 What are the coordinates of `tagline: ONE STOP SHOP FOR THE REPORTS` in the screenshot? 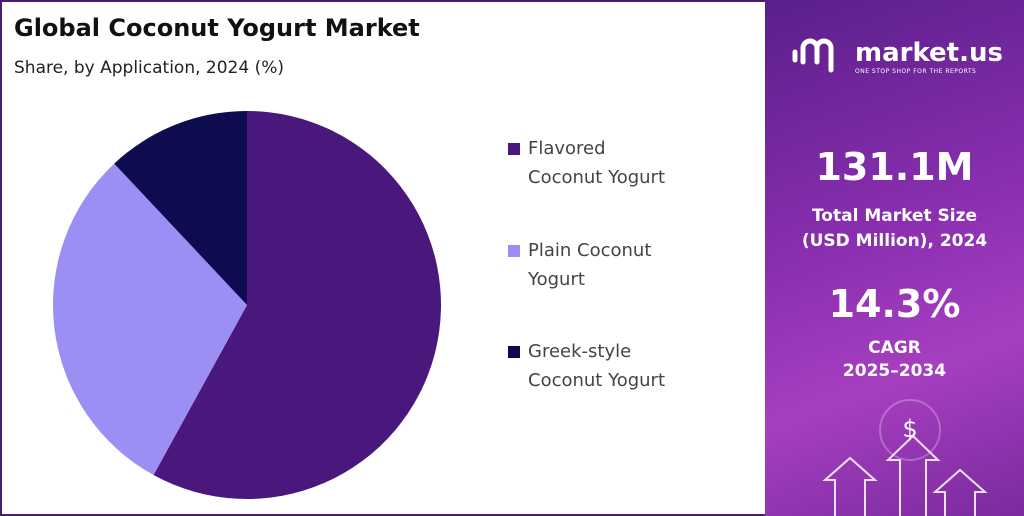 It's located at (916, 71).